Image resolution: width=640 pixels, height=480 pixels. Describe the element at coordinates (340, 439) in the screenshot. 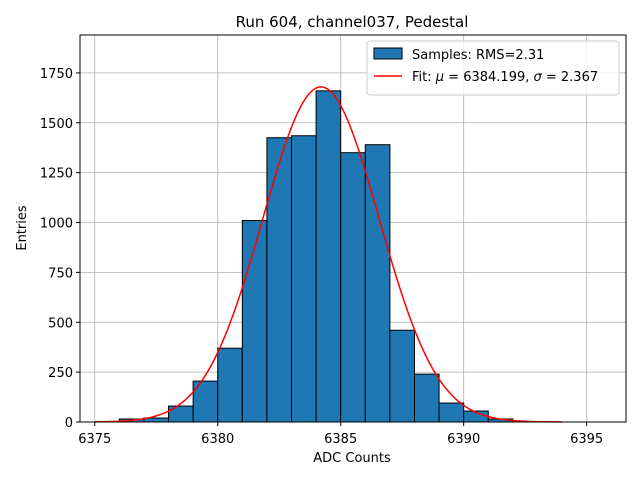

I see `x-tick-label-2: 6385` at that location.